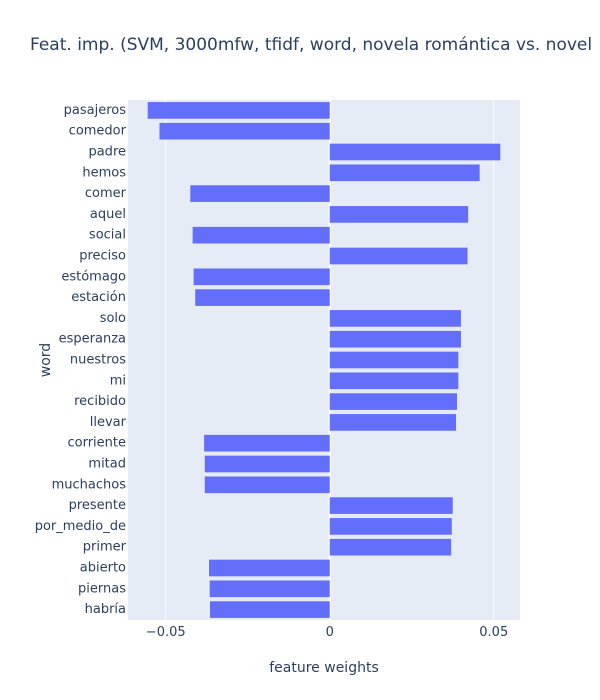 The width and height of the screenshot is (600, 700). Describe the element at coordinates (93, 276) in the screenshot. I see `y-tick-label: estómago` at that location.